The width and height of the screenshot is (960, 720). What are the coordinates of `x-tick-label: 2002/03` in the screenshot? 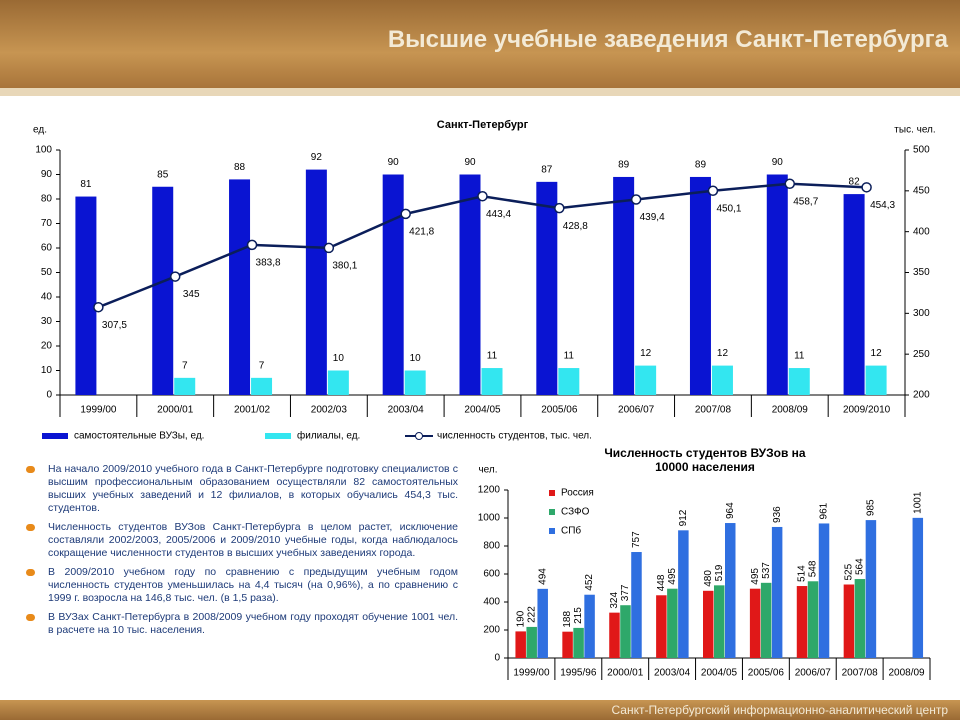 It's located at (329, 410).